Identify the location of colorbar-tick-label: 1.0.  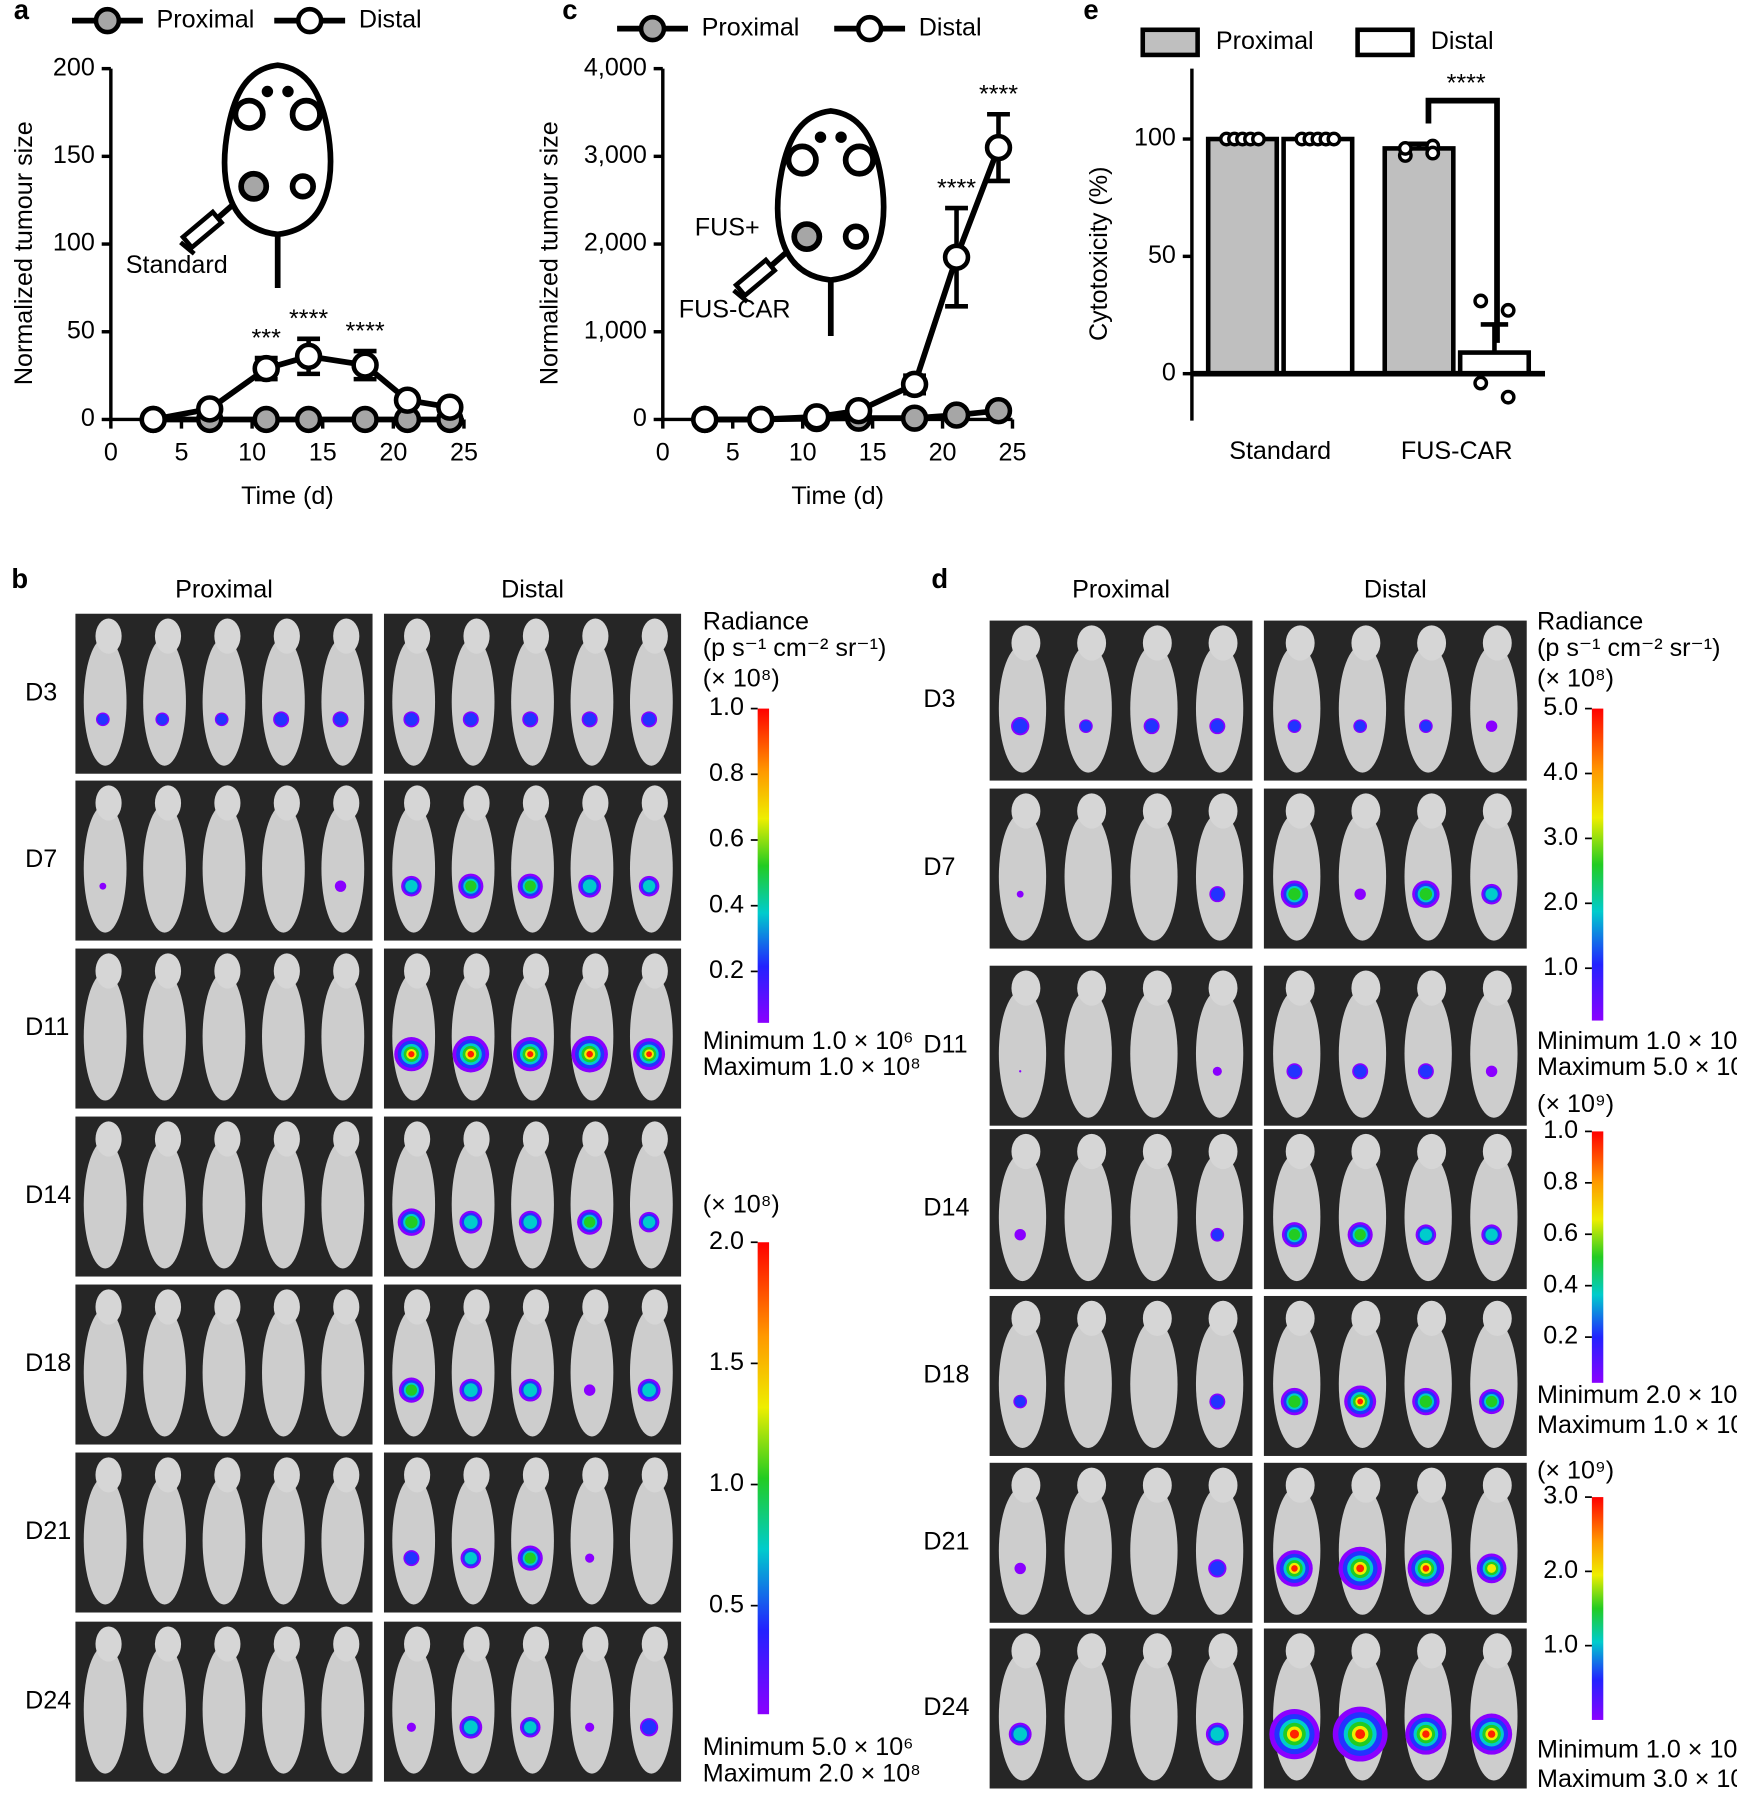
(1560, 1644).